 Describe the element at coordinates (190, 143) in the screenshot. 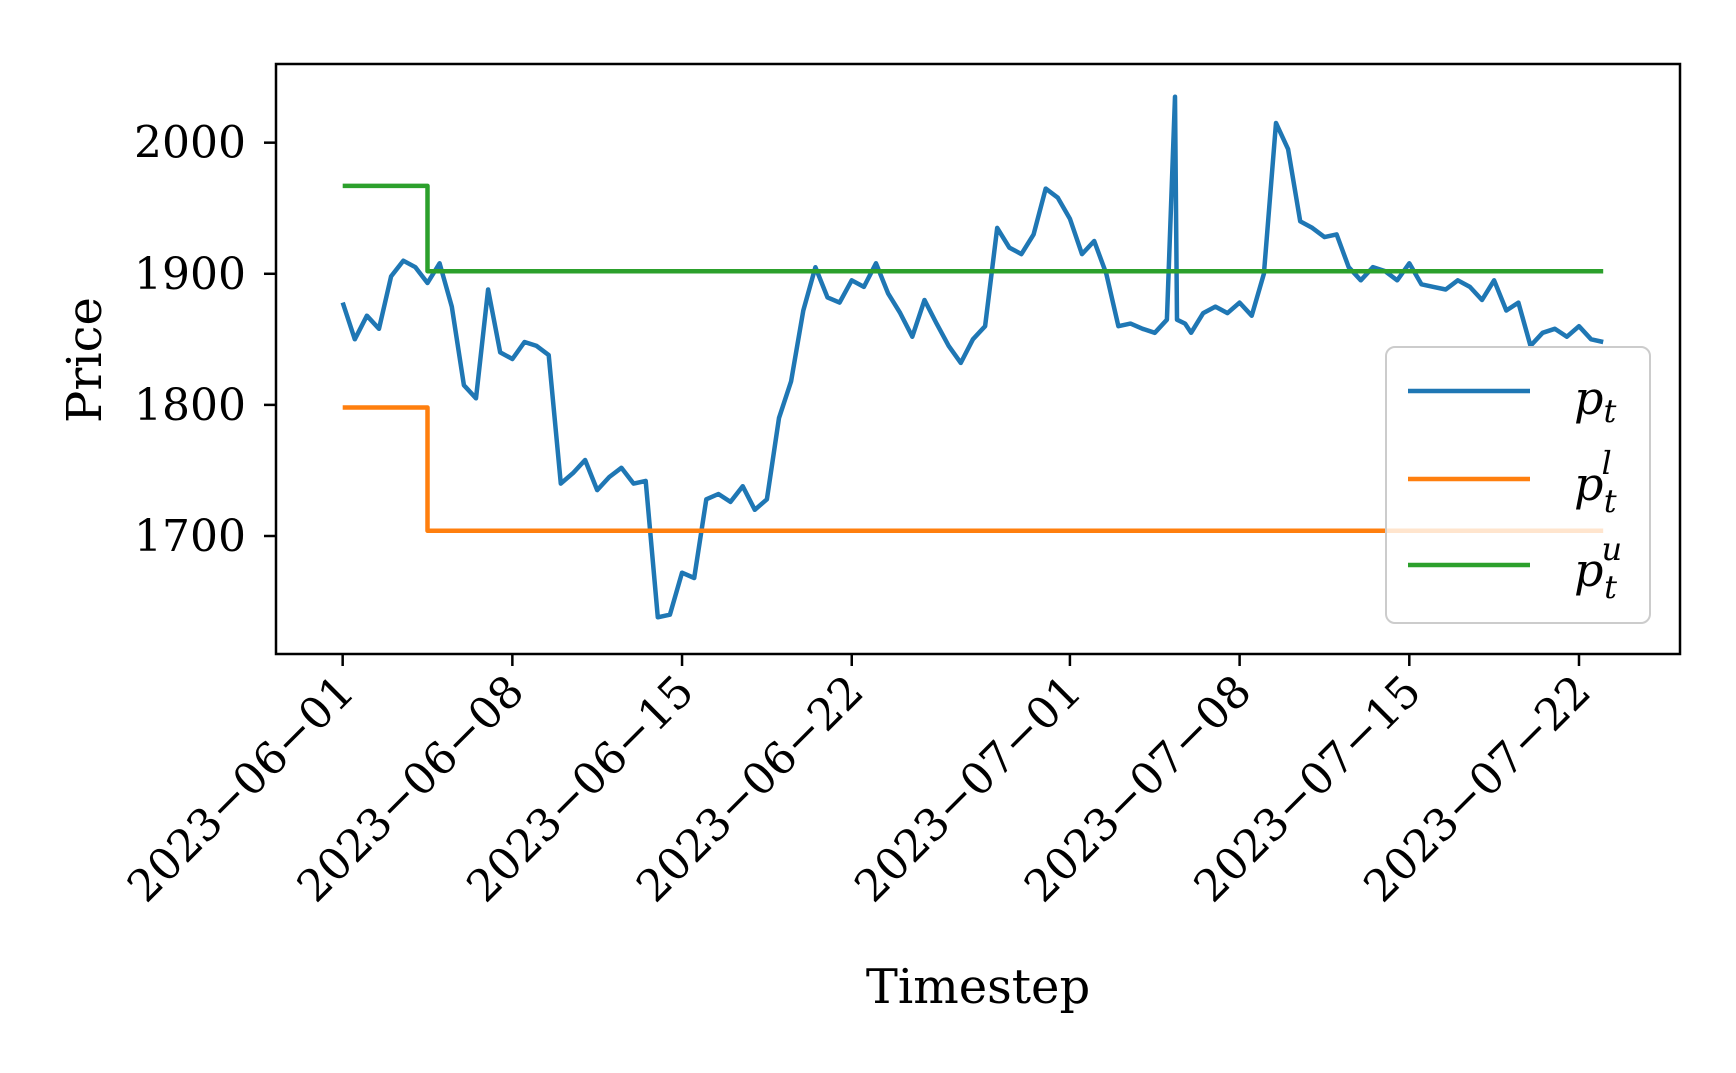

I see `y-tick-label: 2000` at that location.